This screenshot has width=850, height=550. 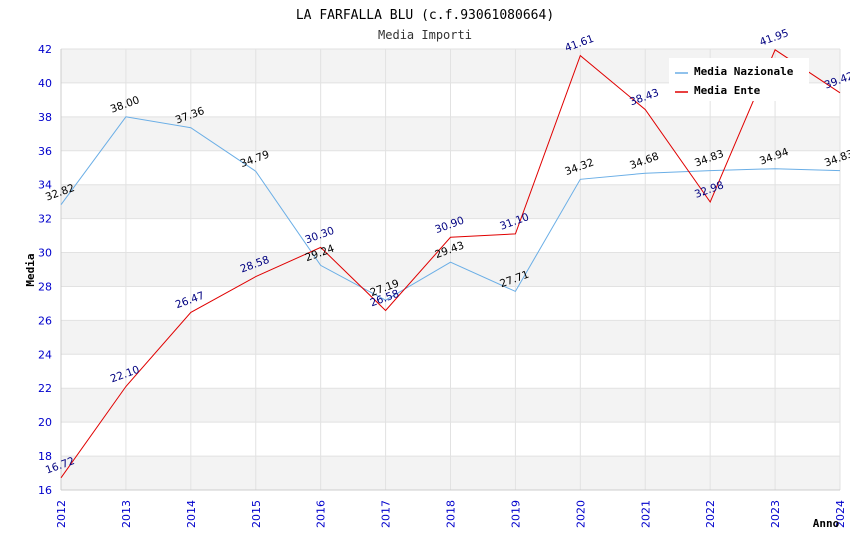 What do you see at coordinates (45, 117) in the screenshot?
I see `y-tick-label: 38` at bounding box center [45, 117].